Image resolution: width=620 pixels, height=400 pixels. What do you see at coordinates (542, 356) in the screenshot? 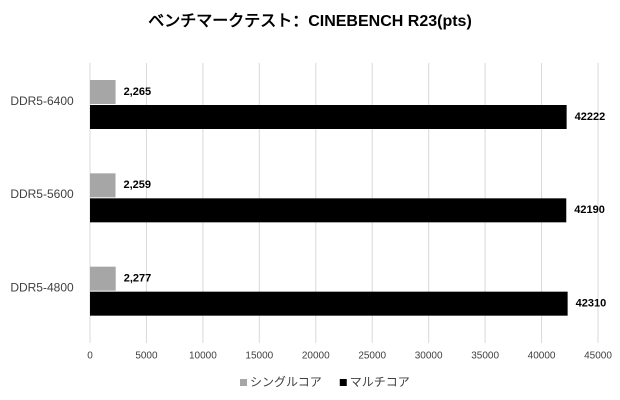
I see `x-tick-label: 40000` at bounding box center [542, 356].